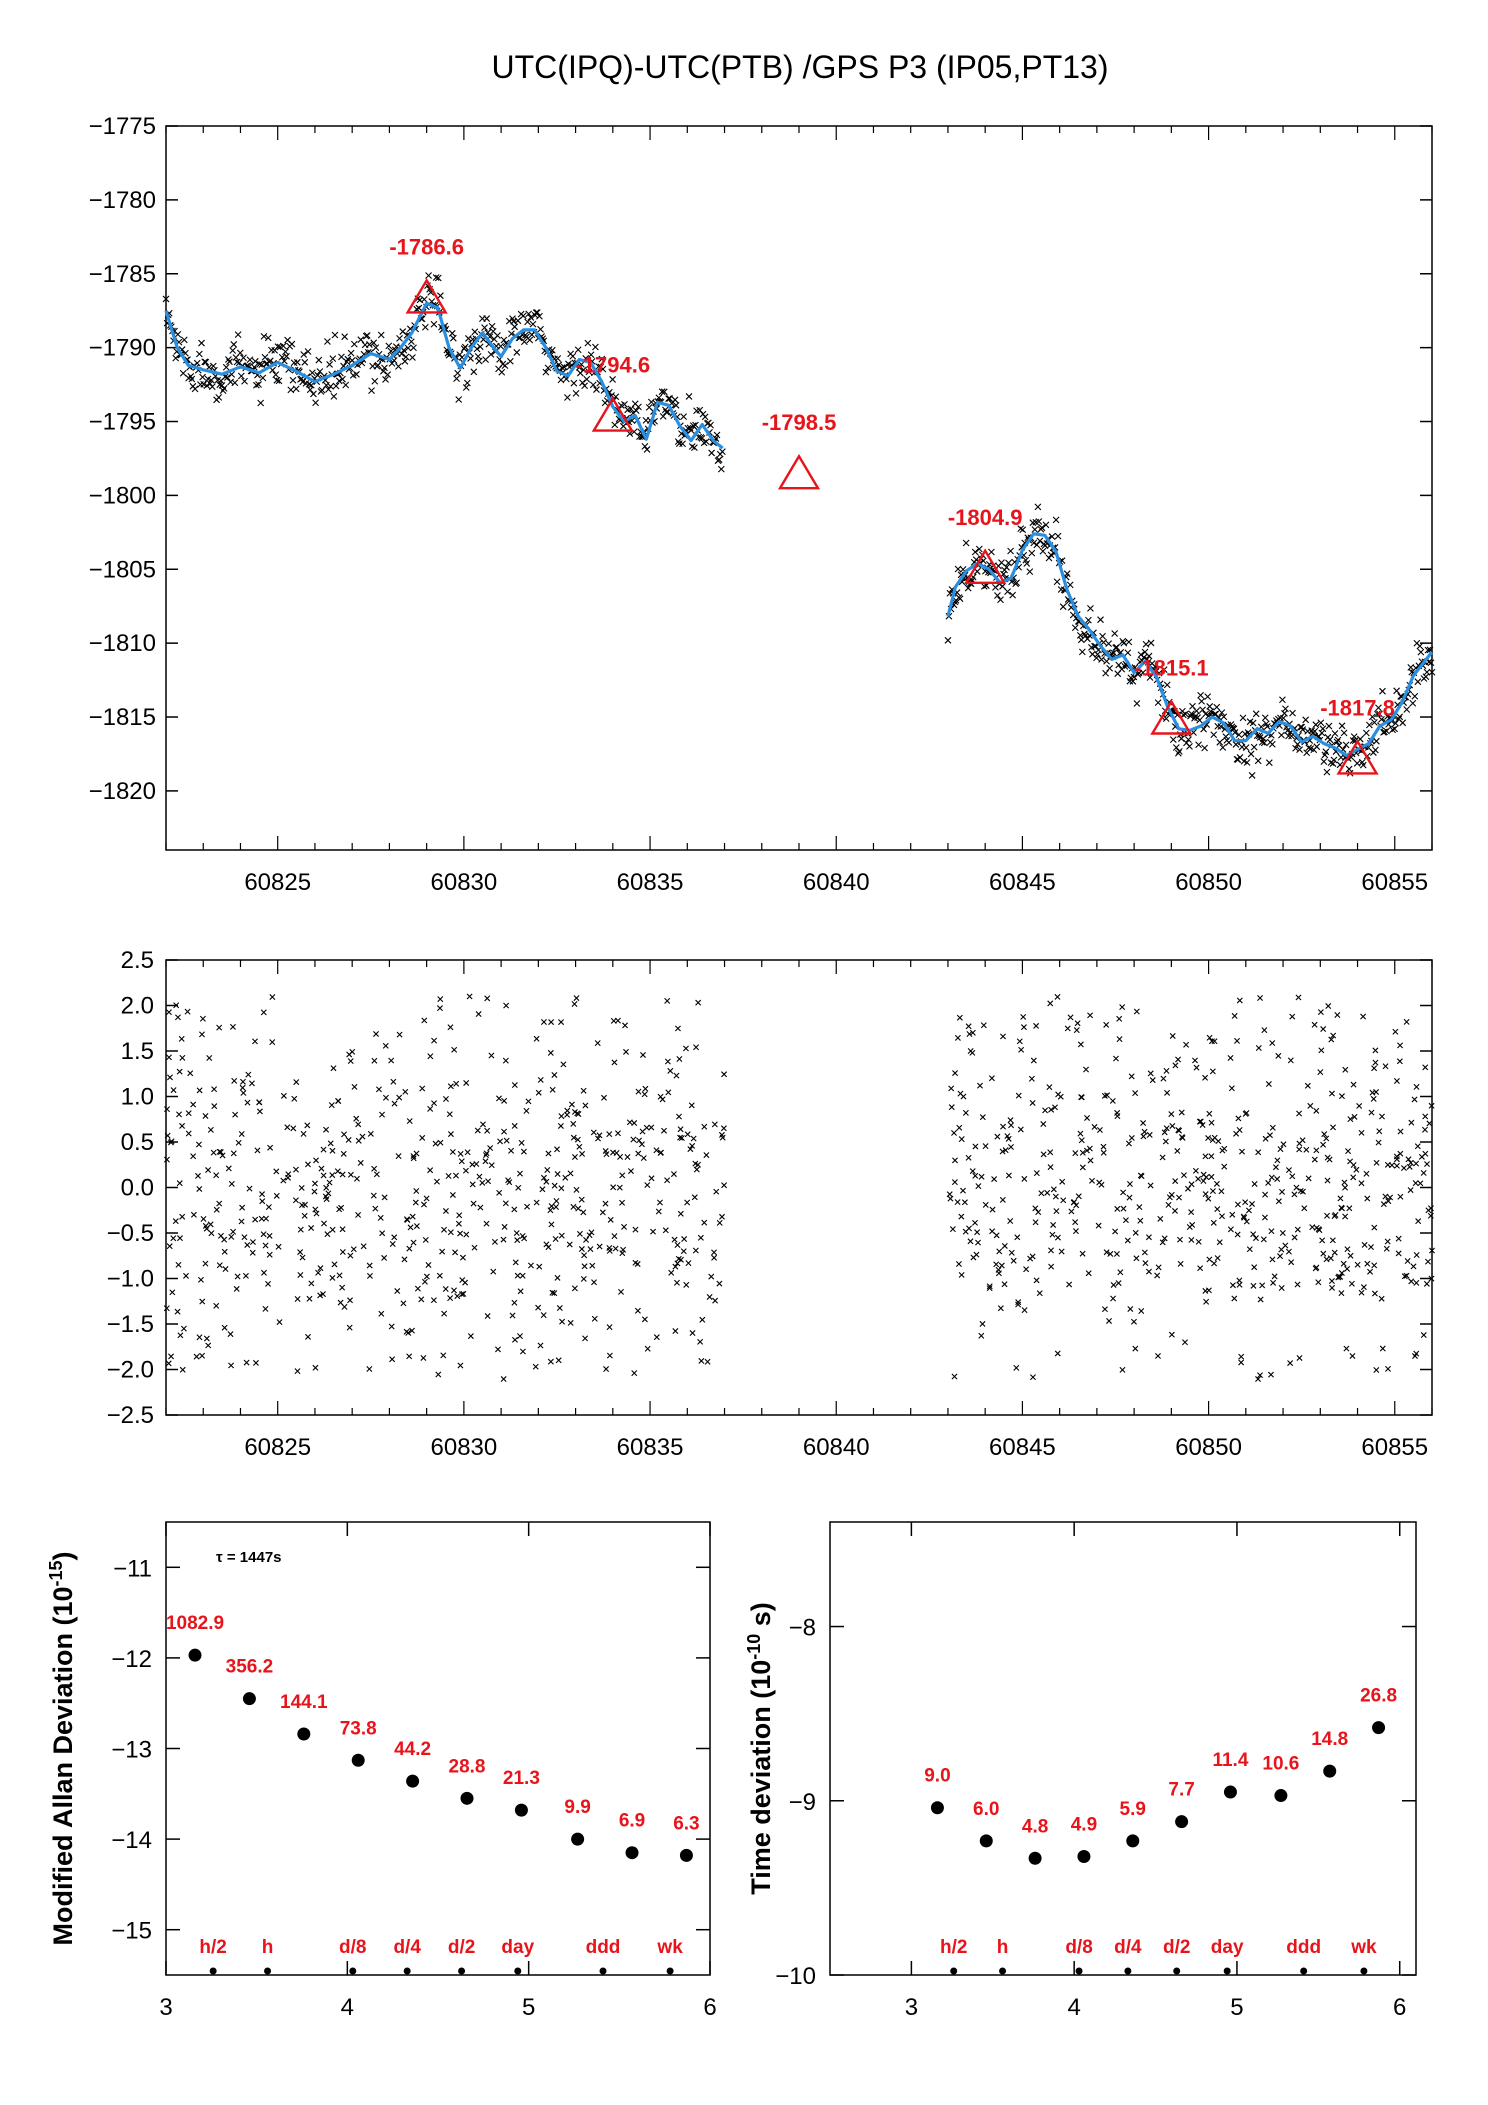 This screenshot has width=1488, height=2105. What do you see at coordinates (1357, 707) in the screenshot?
I see `marker-label: -1817.8` at bounding box center [1357, 707].